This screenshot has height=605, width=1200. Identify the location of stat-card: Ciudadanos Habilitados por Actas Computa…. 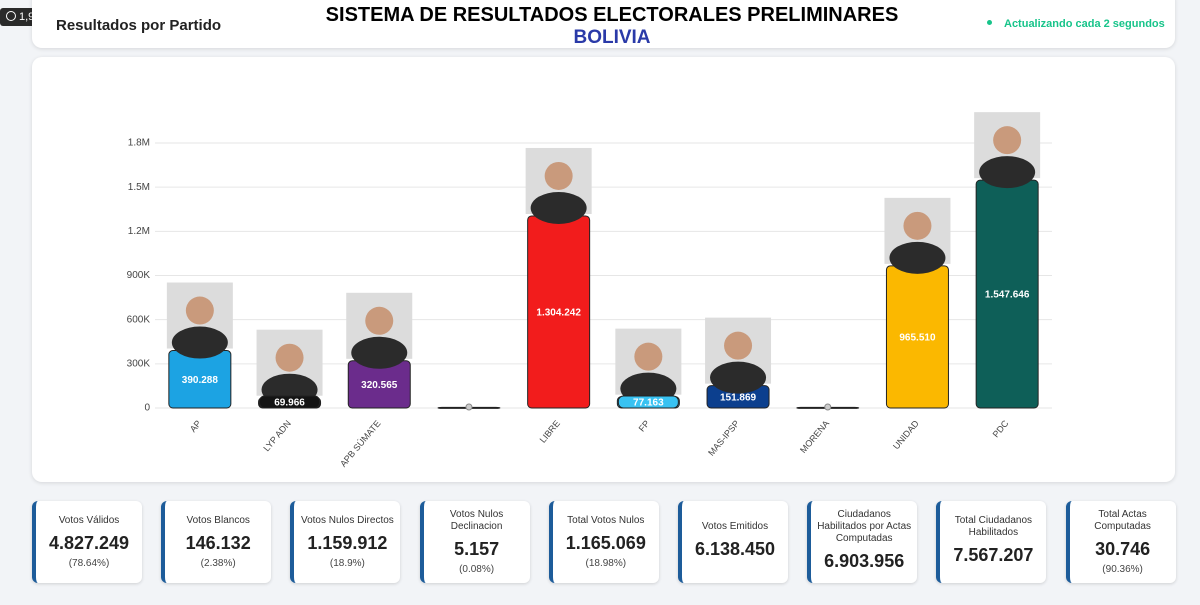
(862, 542).